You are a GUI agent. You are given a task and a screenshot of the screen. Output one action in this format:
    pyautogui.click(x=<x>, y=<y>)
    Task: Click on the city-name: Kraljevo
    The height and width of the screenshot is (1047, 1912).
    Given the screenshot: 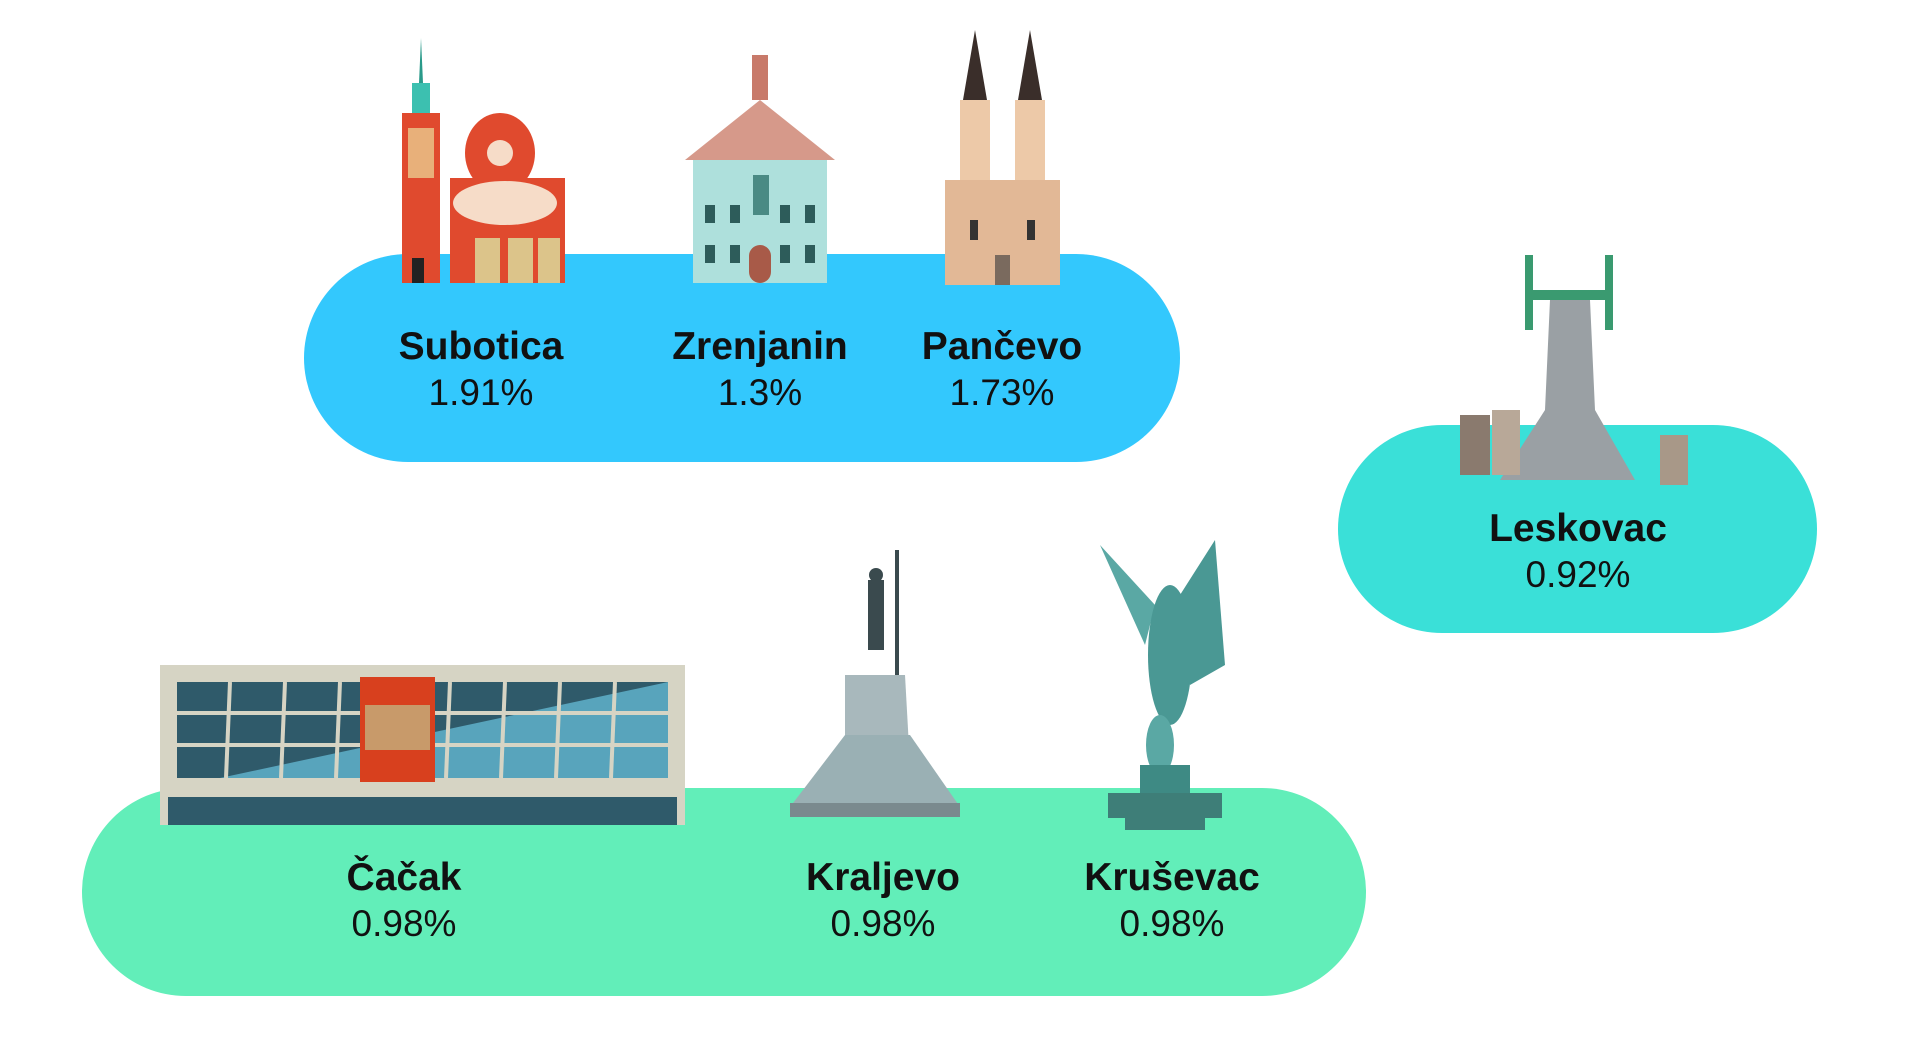 What is the action you would take?
    pyautogui.click(x=883, y=877)
    